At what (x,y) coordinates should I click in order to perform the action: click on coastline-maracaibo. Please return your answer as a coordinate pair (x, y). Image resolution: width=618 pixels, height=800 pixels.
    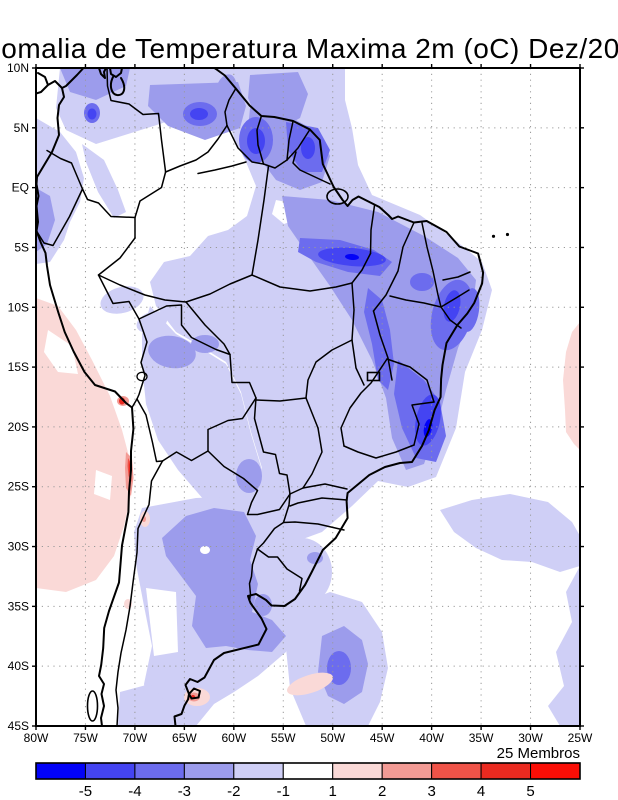
    Looking at the image, I should click on (112, 82).